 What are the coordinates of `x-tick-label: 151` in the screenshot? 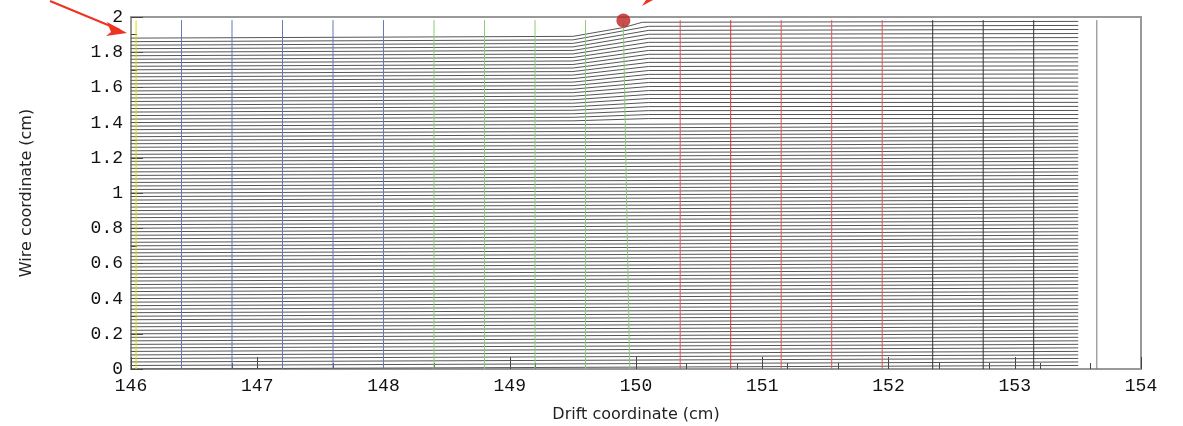 It's located at (762, 386).